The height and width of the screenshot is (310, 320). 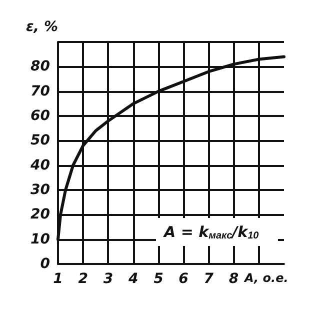 I want to click on x-tick-label: 4, so click(x=132, y=279).